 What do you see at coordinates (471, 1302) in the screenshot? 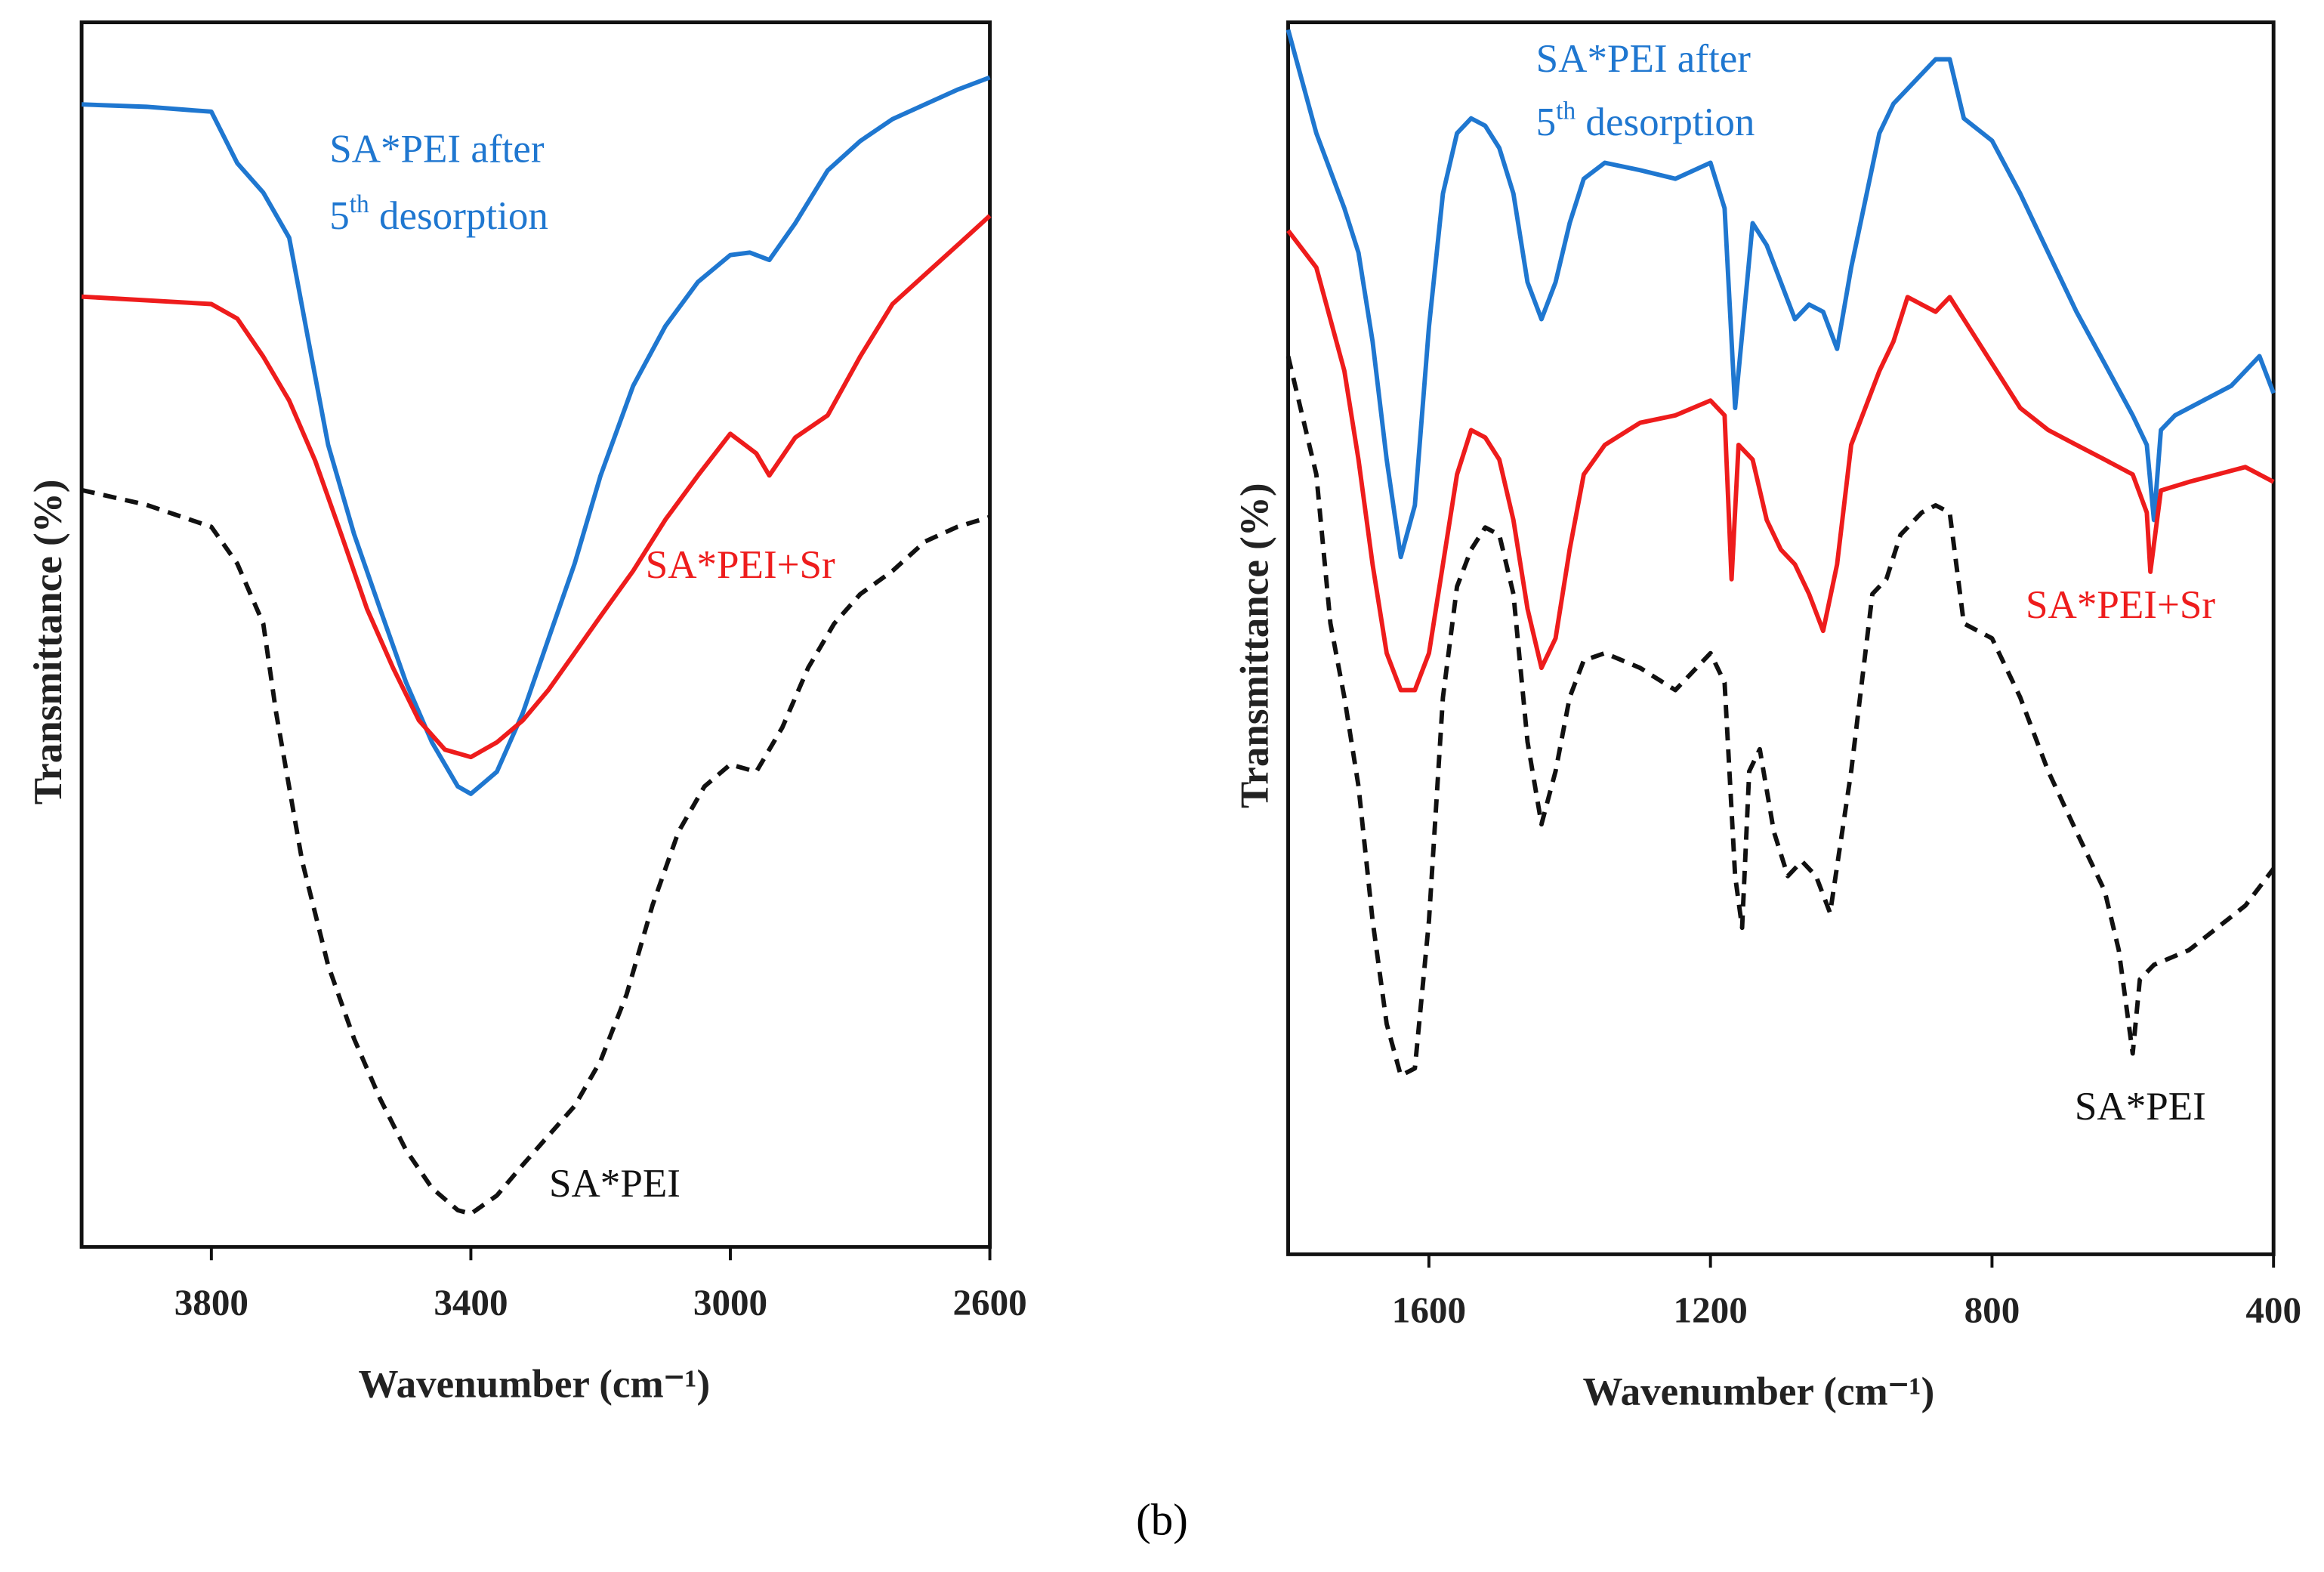
I see `x-tick-label: 3400` at bounding box center [471, 1302].